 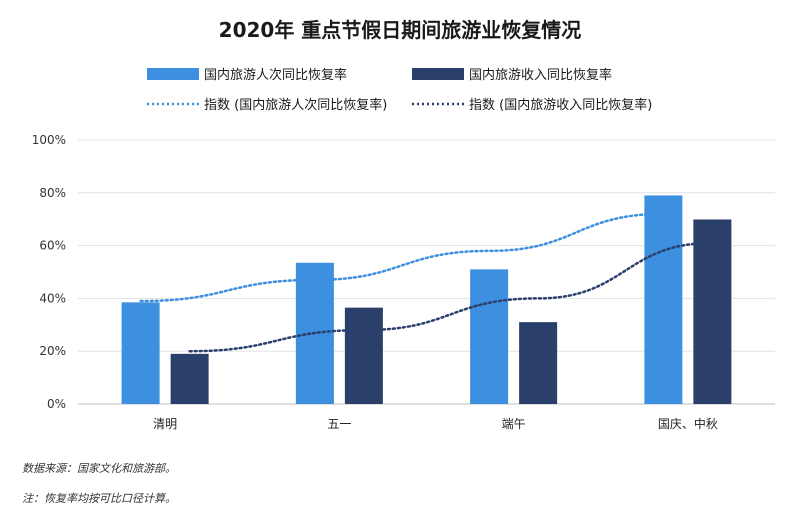 I want to click on chart-title: 2020年 重点节假日期间旅游业恢复情况, so click(x=400, y=30).